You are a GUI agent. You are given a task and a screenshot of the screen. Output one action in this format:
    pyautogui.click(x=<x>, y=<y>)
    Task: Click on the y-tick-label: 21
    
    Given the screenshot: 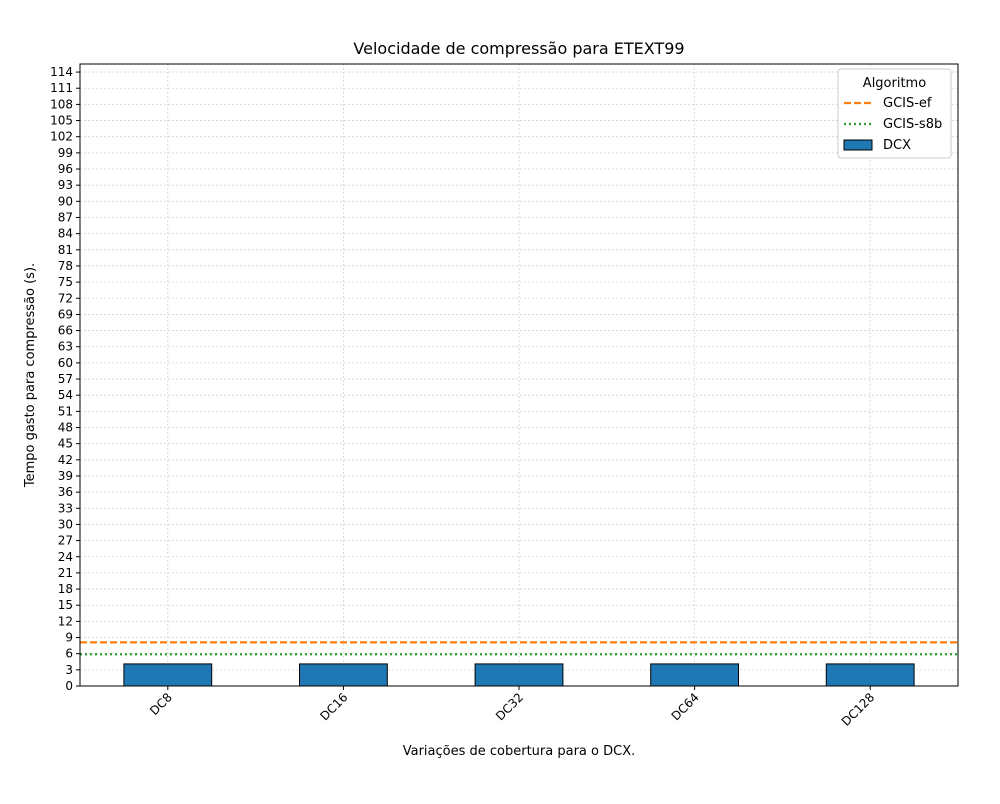 What is the action you would take?
    pyautogui.click(x=65, y=573)
    